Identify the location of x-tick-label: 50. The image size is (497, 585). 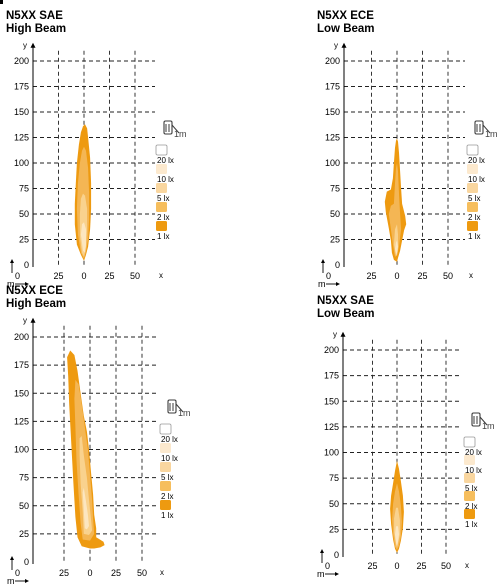
(142, 573).